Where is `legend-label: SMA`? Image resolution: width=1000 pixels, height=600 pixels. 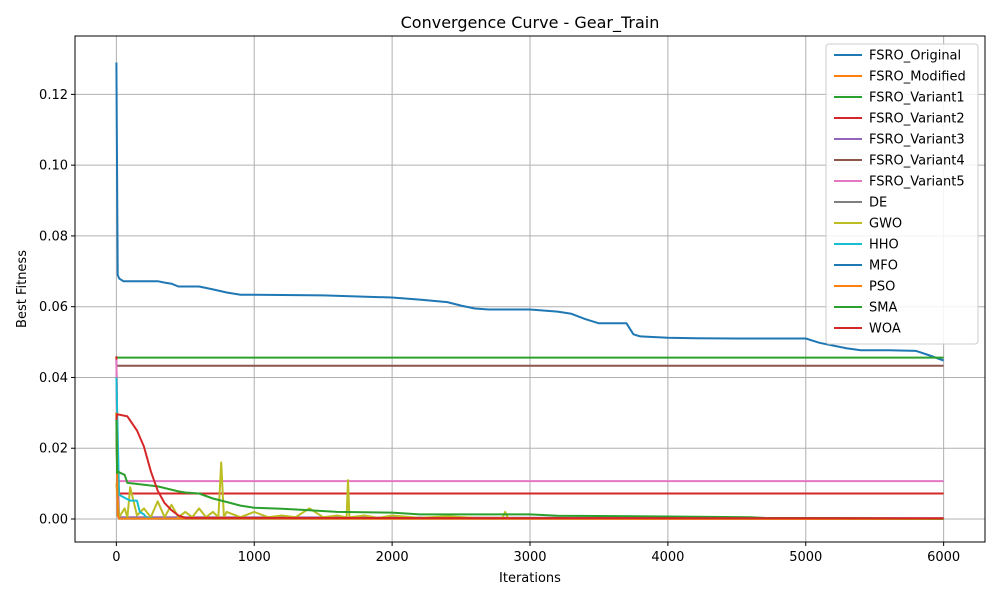
legend-label: SMA is located at coordinates (883, 308).